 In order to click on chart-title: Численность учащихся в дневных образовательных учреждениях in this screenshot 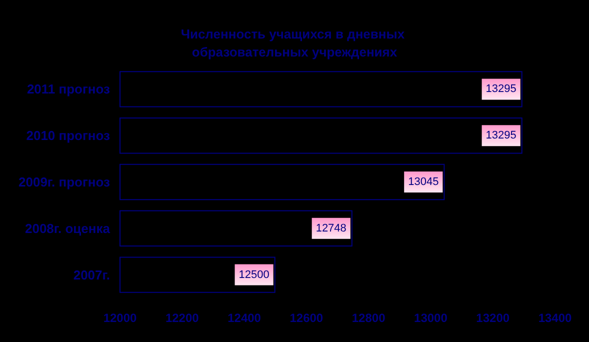, I will do `click(294, 43)`.